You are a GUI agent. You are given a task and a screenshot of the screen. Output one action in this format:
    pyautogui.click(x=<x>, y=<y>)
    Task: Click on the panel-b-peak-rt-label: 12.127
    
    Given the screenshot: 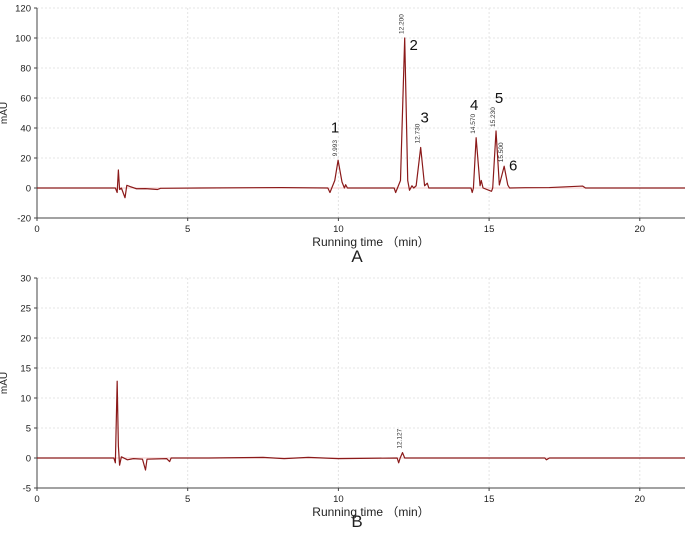 What is the action you would take?
    pyautogui.click(x=400, y=438)
    